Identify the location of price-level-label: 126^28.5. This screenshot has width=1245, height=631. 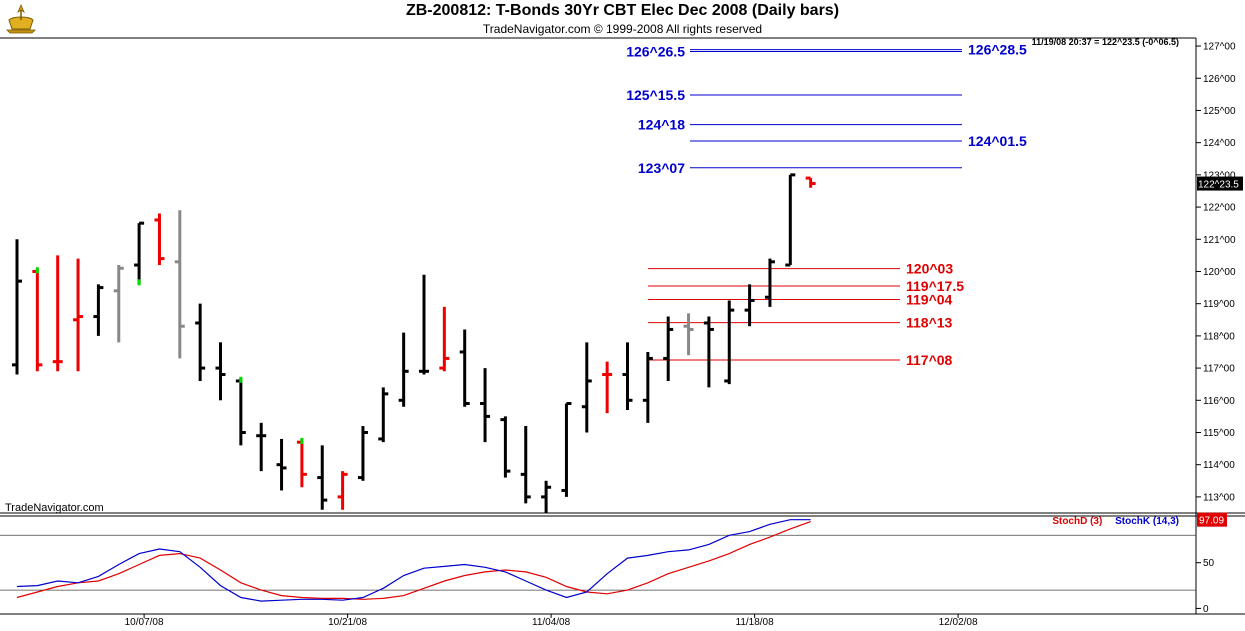
(997, 50).